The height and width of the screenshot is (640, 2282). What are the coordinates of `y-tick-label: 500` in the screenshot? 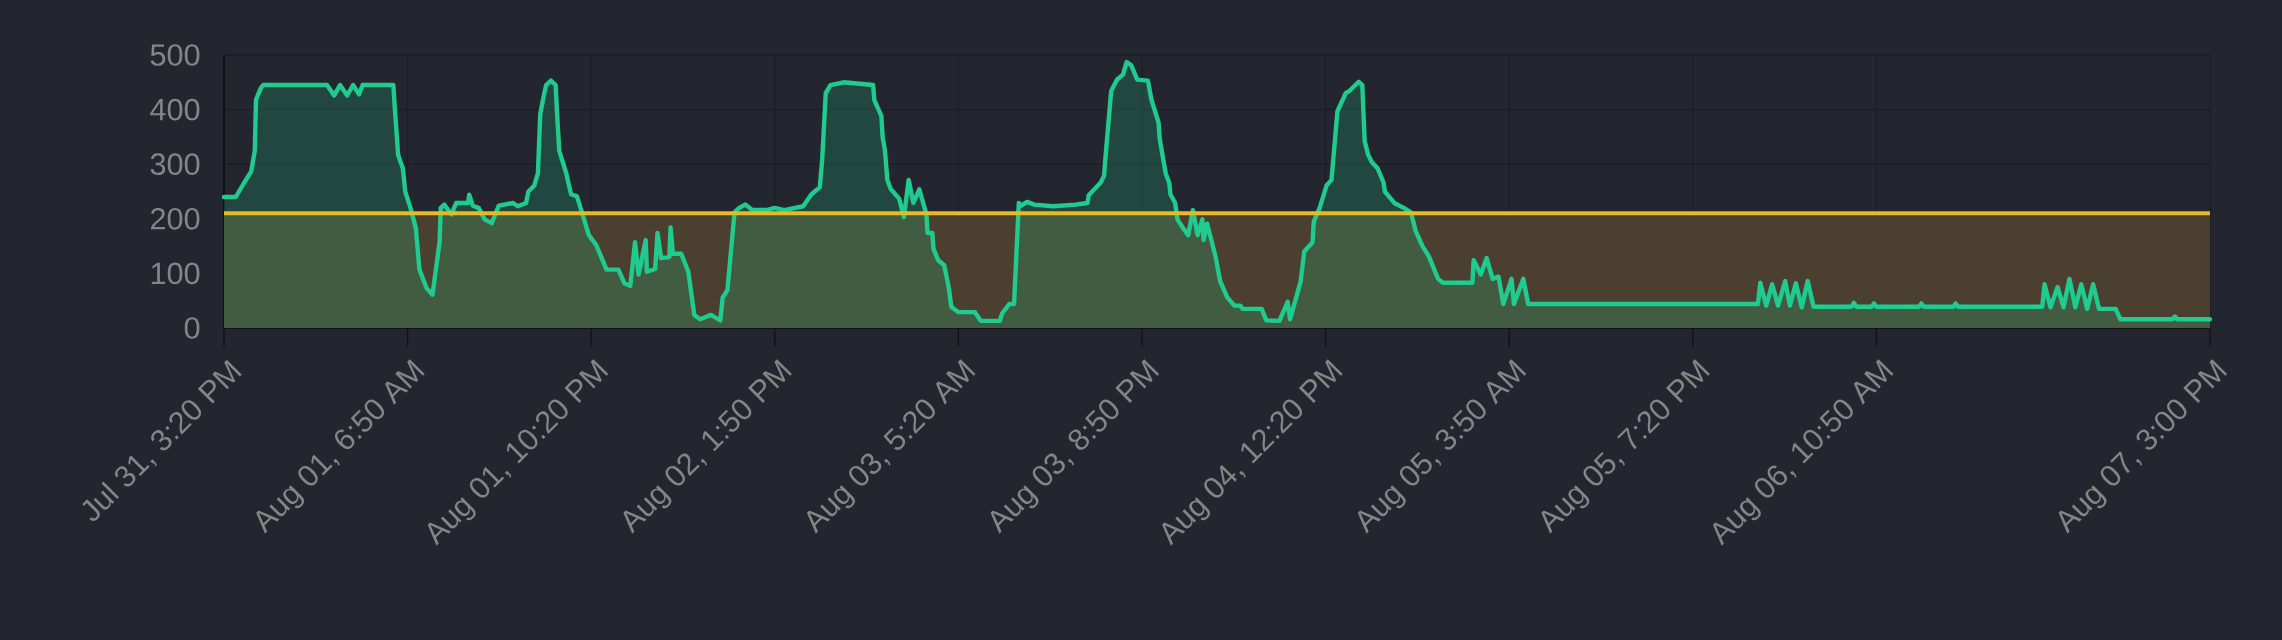 It's located at (175, 55).